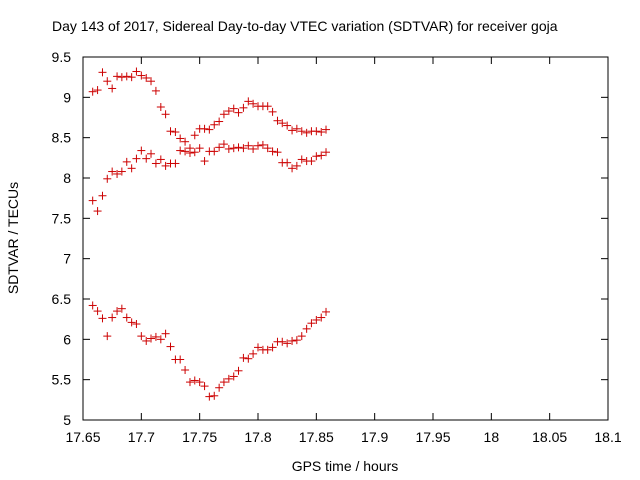 This screenshot has width=640, height=480. Describe the element at coordinates (549, 437) in the screenshot. I see `x-tick-label: 18.05` at that location.